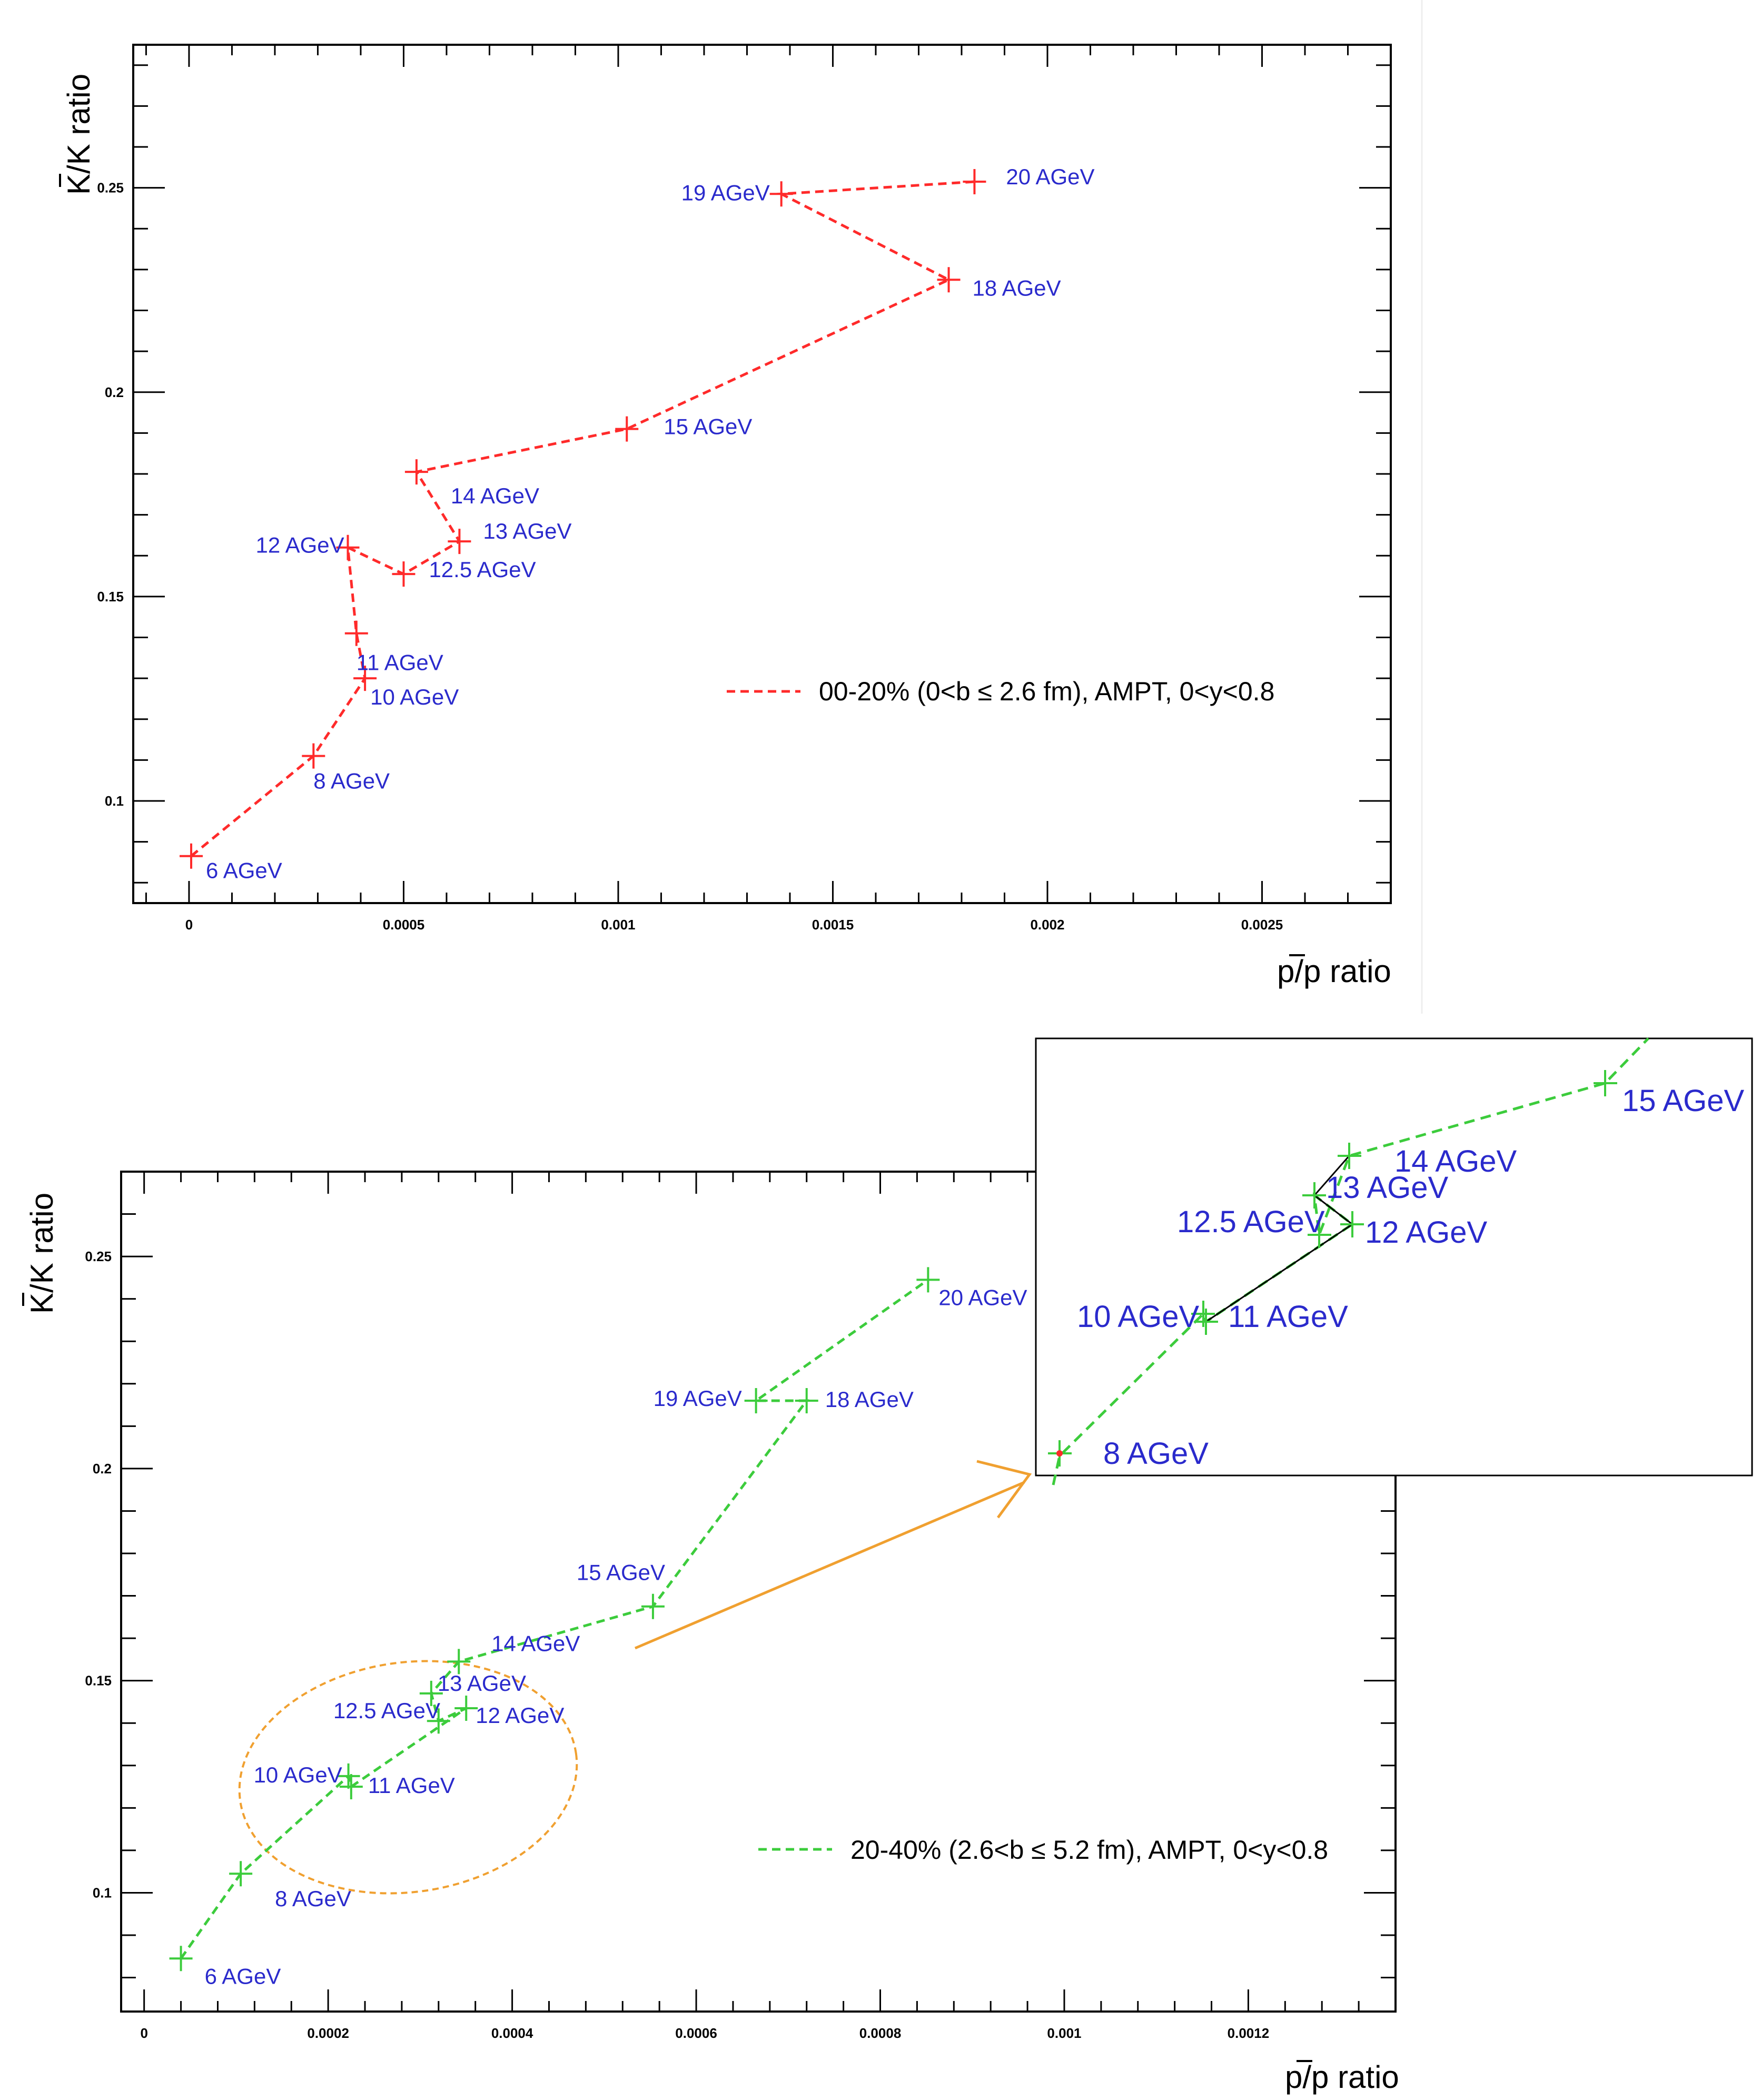 This screenshot has width=1761, height=2100. Describe the element at coordinates (1046, 691) in the screenshot. I see `legend-label: 00-20% (0<b ≤ 2.6 fm), AMPT, 0<y<0.8` at that location.